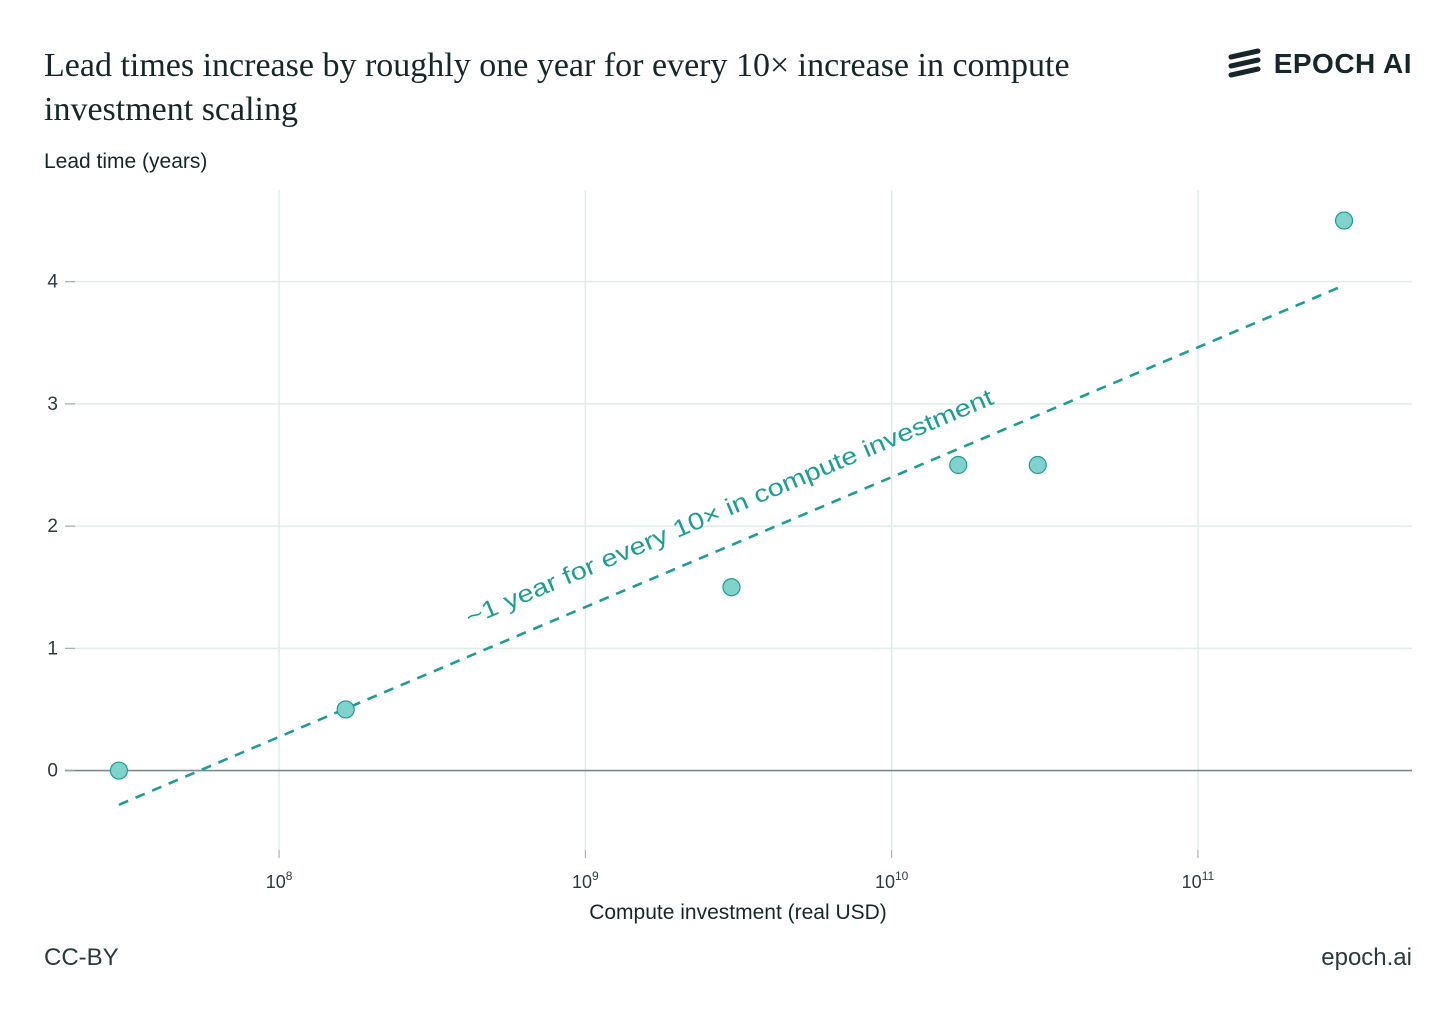 The height and width of the screenshot is (1019, 1456). Describe the element at coordinates (52, 526) in the screenshot. I see `y-tick-label: 2` at that location.